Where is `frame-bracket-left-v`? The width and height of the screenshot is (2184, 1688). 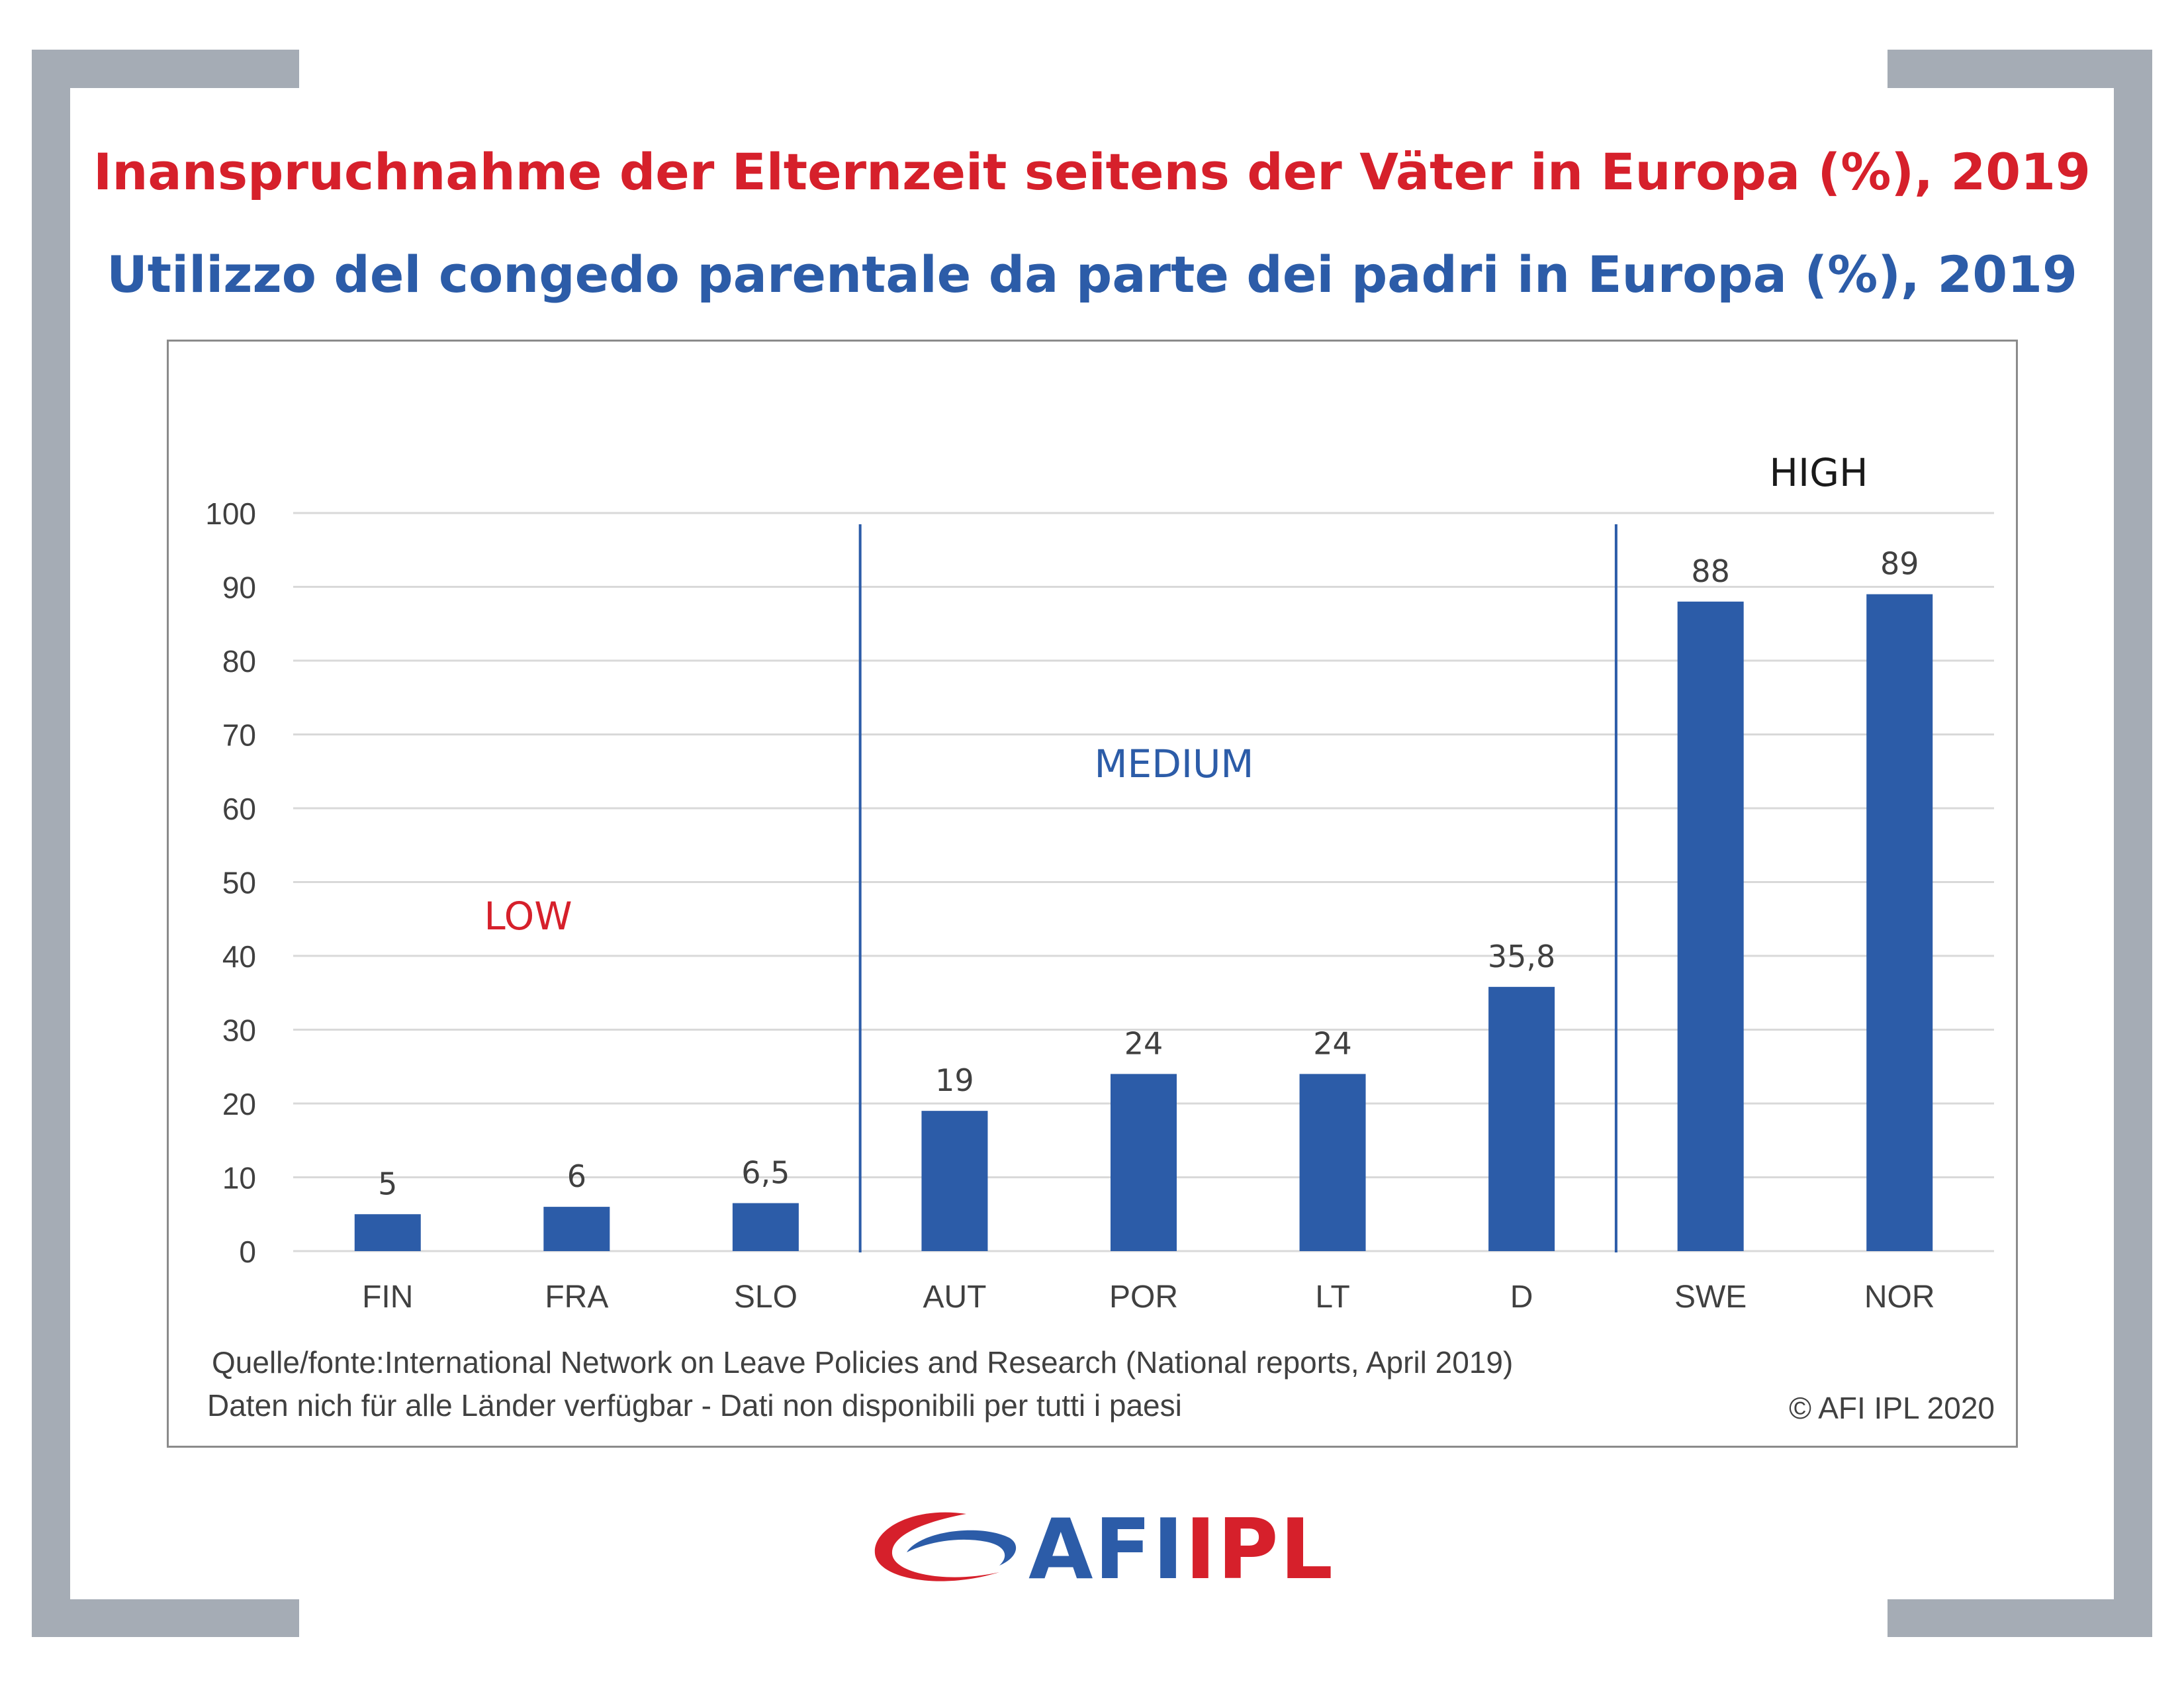 frame-bracket-left-v is located at coordinates (51, 843).